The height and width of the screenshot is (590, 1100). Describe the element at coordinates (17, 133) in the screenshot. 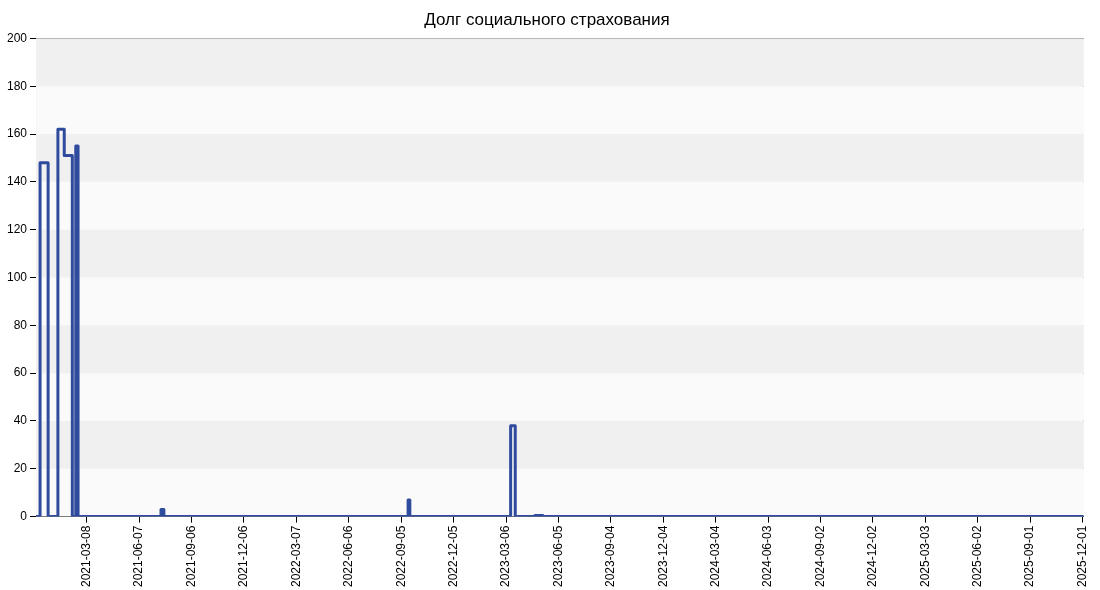

I see `y-tick-label: 160` at that location.